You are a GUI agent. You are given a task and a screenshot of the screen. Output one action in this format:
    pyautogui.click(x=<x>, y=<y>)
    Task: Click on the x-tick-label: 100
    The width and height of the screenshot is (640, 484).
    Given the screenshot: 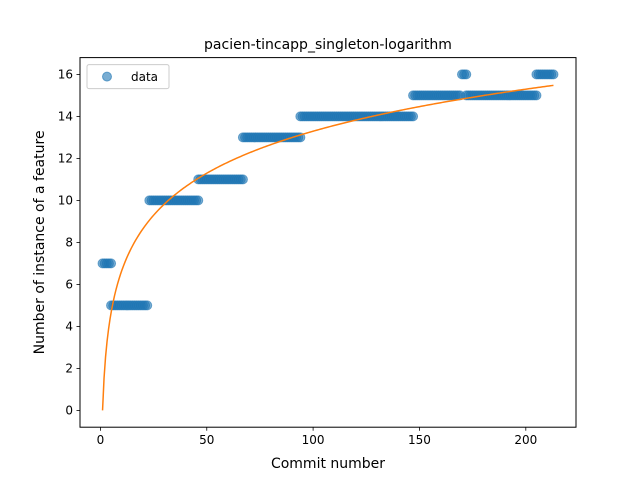 What is the action you would take?
    pyautogui.click(x=313, y=440)
    